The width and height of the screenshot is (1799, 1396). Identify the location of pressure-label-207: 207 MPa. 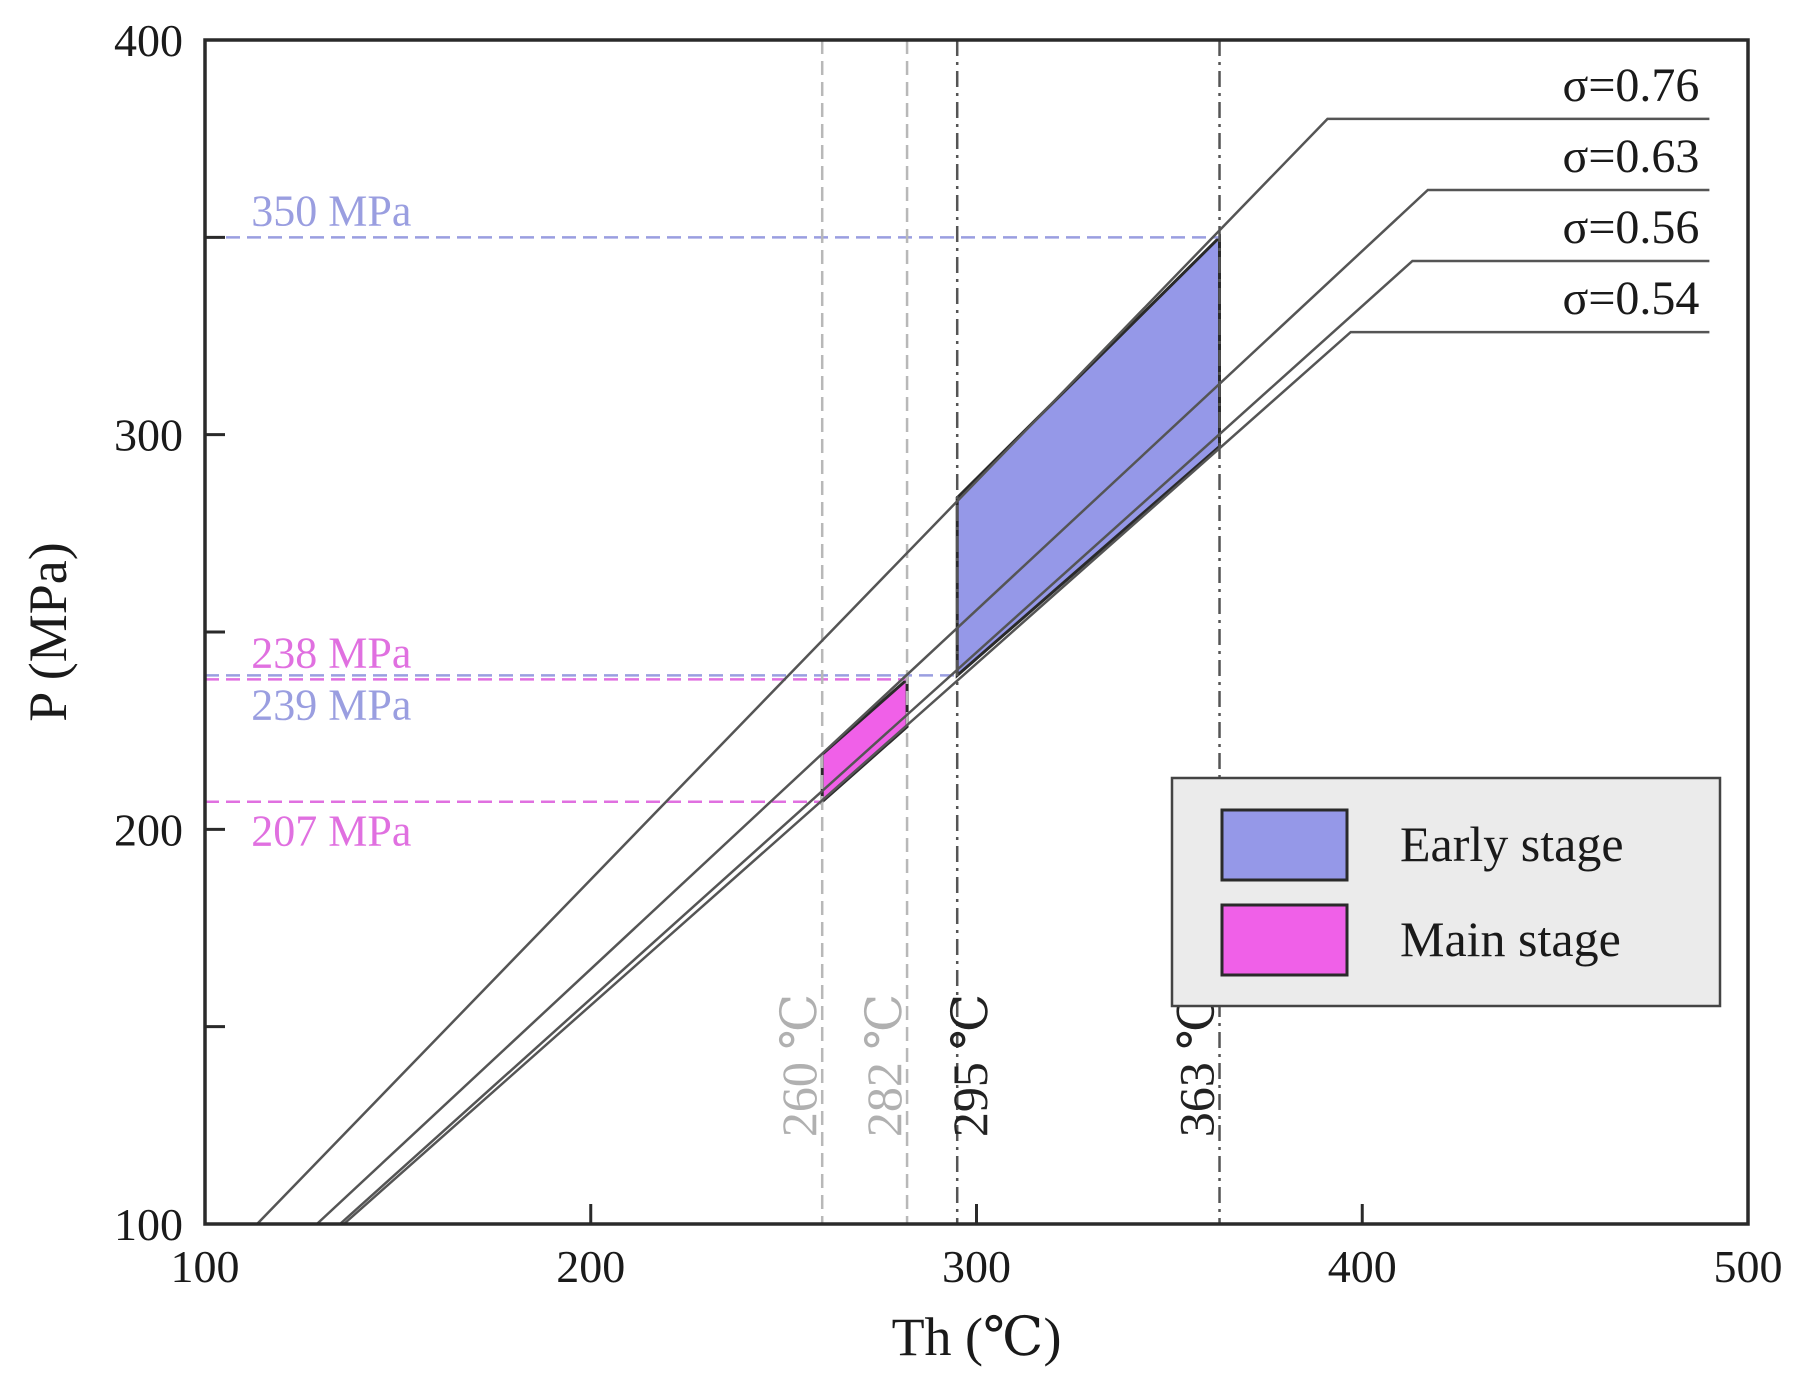
(331, 831).